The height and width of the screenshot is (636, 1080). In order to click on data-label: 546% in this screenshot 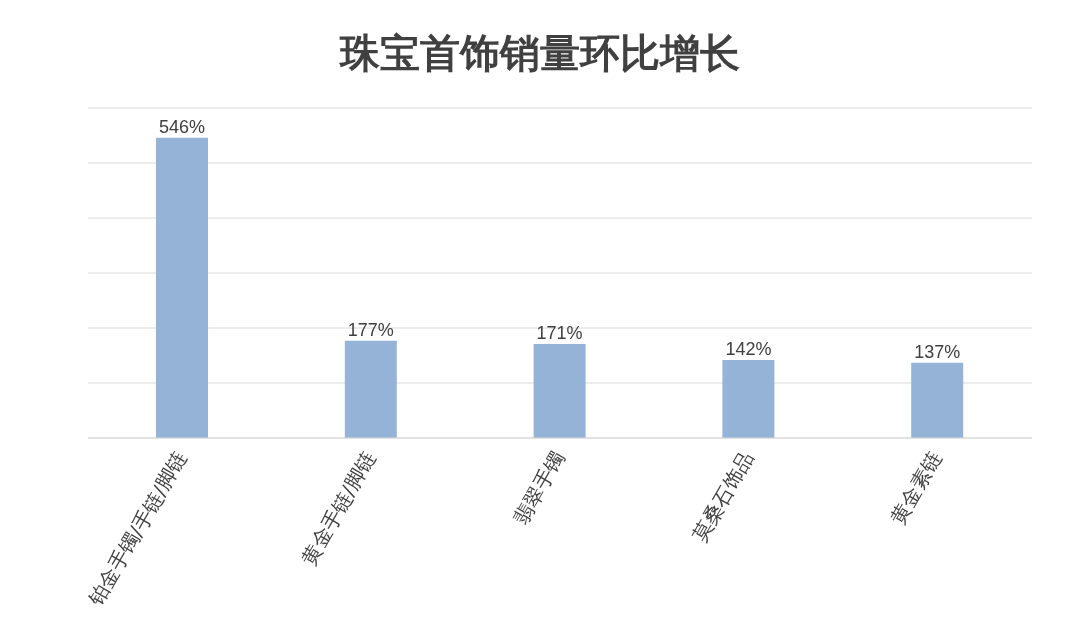, I will do `click(182, 126)`.